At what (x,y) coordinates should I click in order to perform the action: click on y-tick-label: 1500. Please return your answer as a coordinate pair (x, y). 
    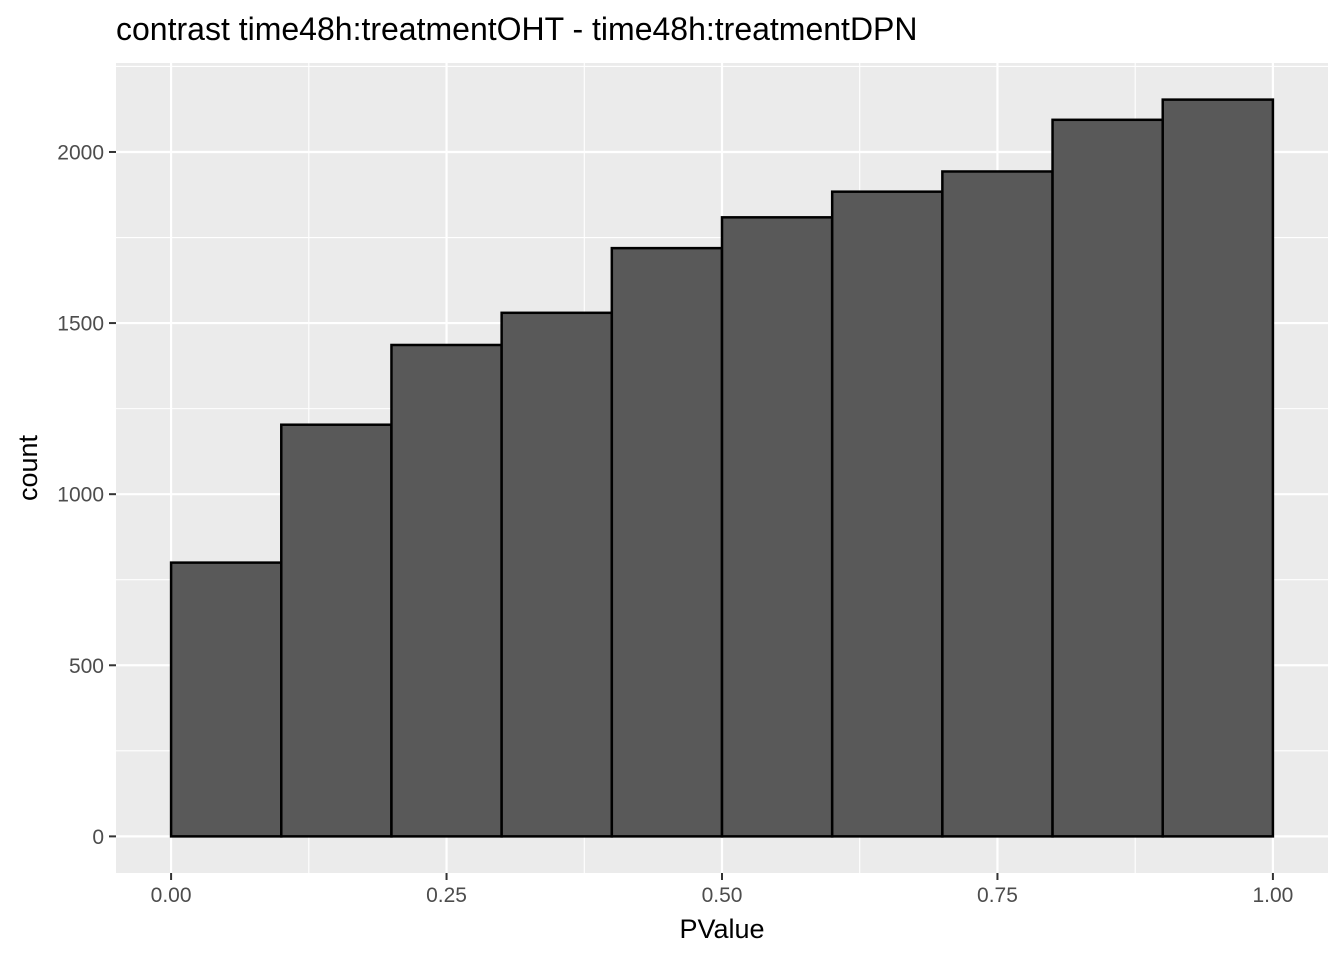
    Looking at the image, I should click on (80, 324).